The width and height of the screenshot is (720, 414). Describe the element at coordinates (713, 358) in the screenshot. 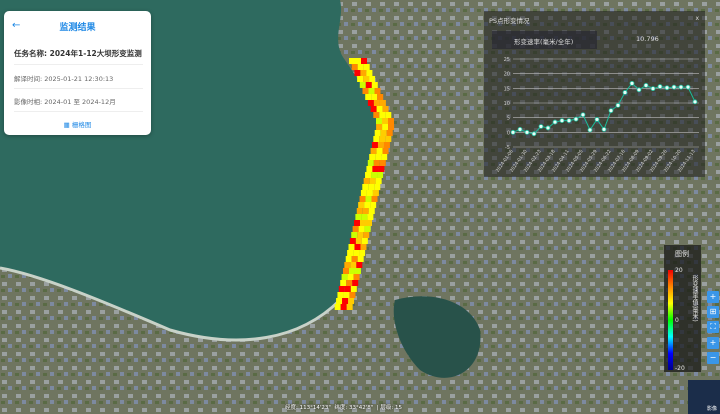

I see `zoom-out-button: −` at that location.